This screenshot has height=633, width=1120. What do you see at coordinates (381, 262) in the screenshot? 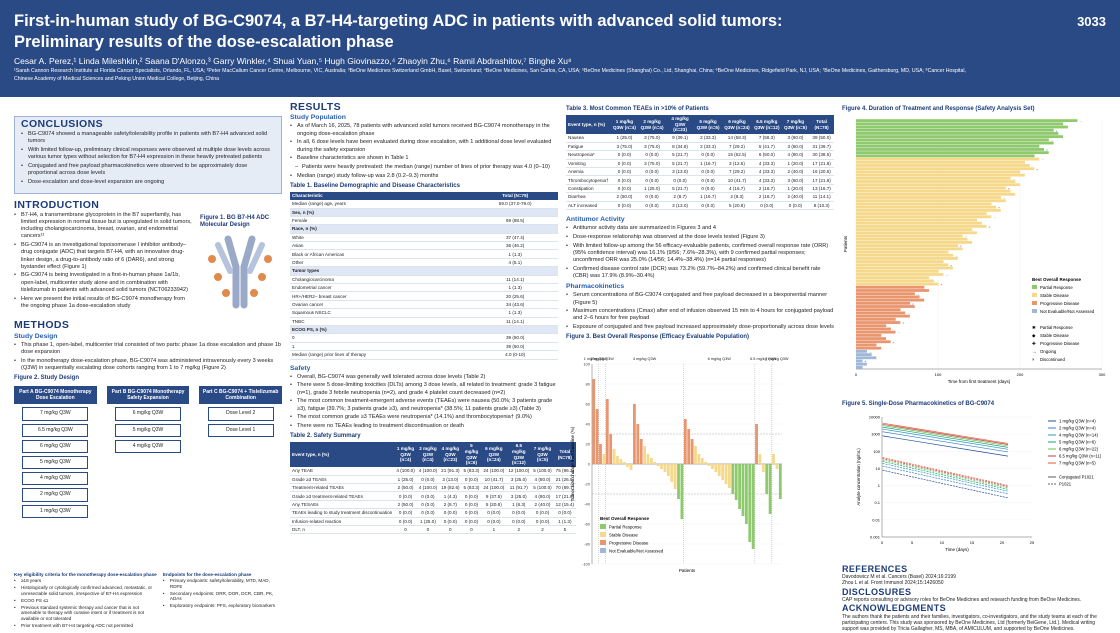
I see `table-cell: Other` at bounding box center [381, 262].